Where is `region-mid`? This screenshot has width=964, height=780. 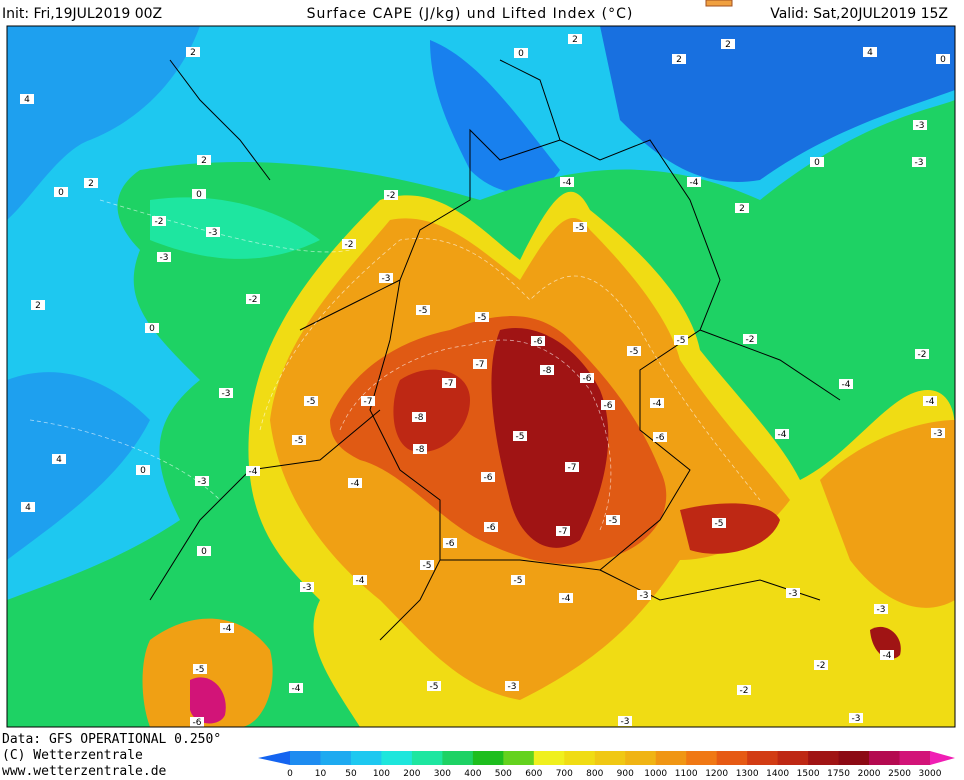 region-mid is located at coordinates (235, 228).